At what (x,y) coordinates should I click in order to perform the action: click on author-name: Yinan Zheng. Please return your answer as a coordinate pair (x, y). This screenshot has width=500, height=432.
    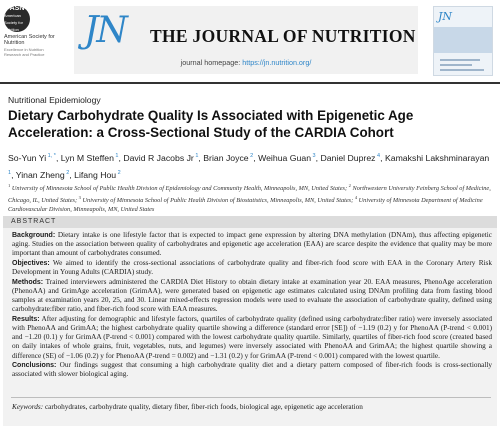
    Looking at the image, I should click on (40, 174).